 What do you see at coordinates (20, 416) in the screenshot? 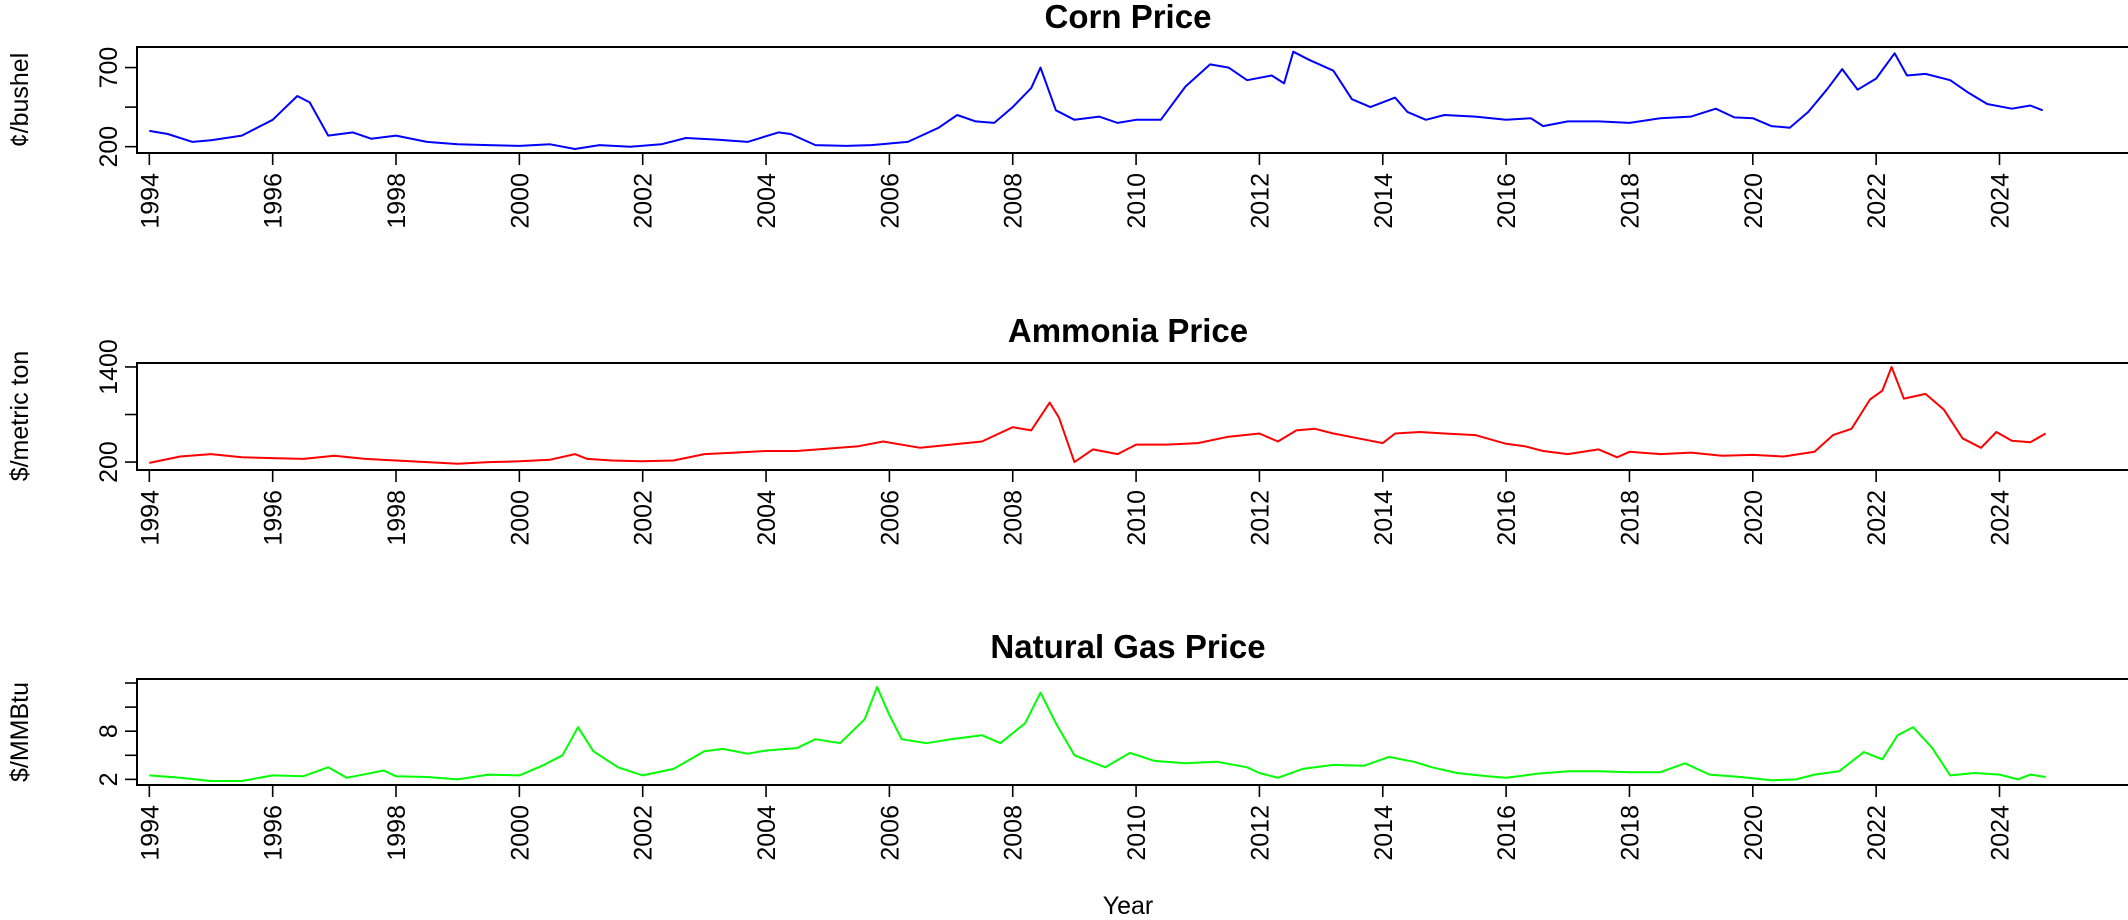
I see `y-axis-label: $/metric ton` at bounding box center [20, 416].